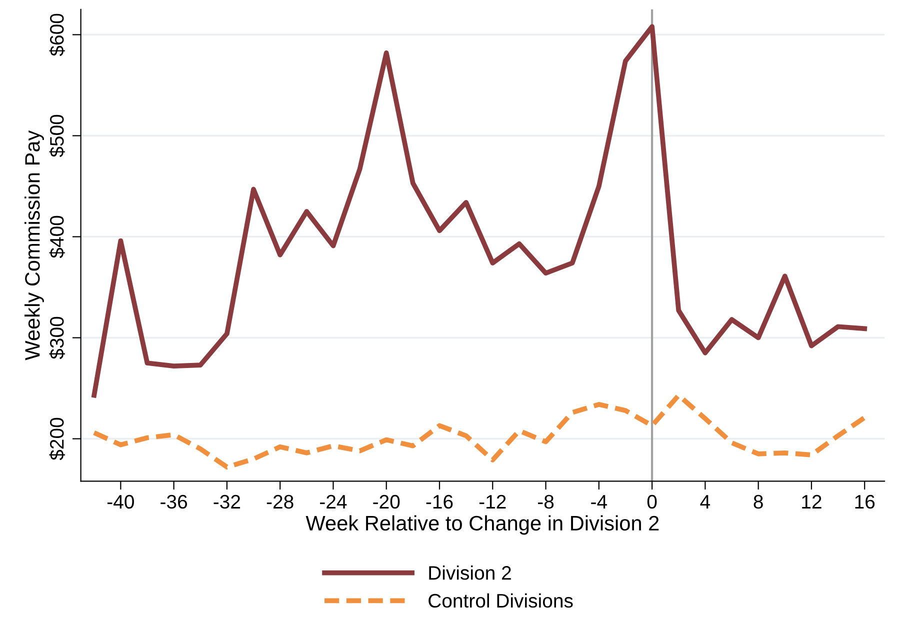 The width and height of the screenshot is (898, 629). Describe the element at coordinates (500, 600) in the screenshot. I see `legend-label: Control Divisions` at that location.